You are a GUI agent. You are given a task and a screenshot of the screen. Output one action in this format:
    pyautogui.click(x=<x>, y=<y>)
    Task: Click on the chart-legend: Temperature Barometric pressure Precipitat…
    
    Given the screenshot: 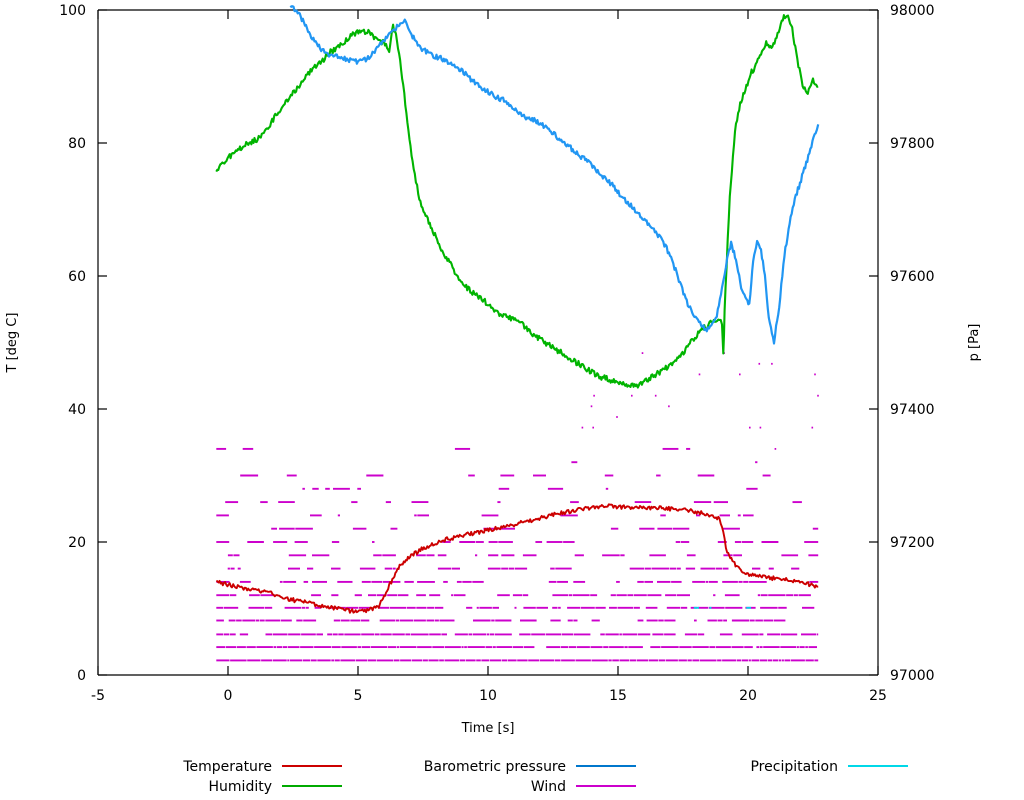 What is the action you would take?
    pyautogui.click(x=545, y=777)
    